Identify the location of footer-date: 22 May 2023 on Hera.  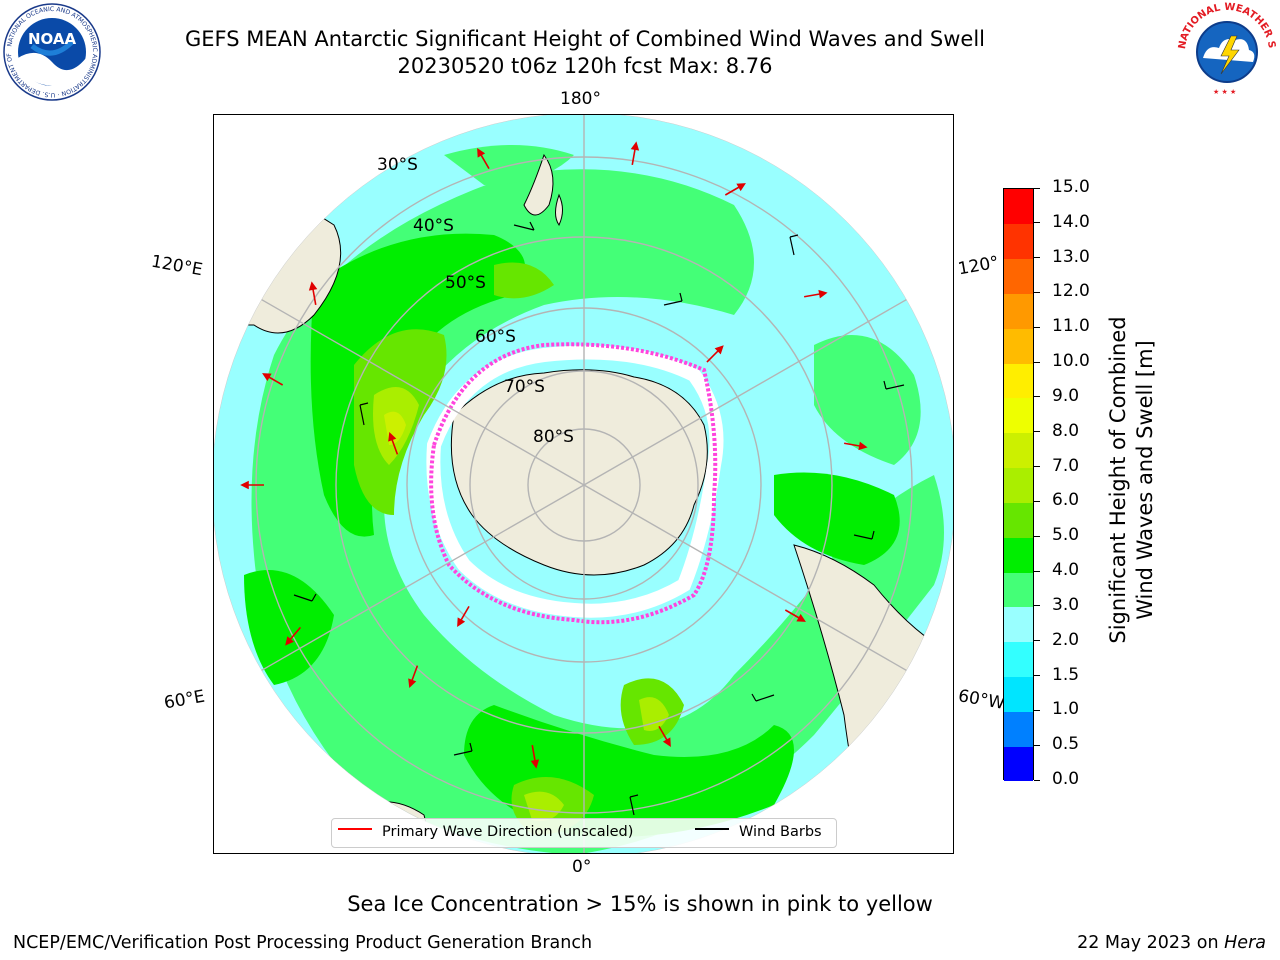
(1171, 943).